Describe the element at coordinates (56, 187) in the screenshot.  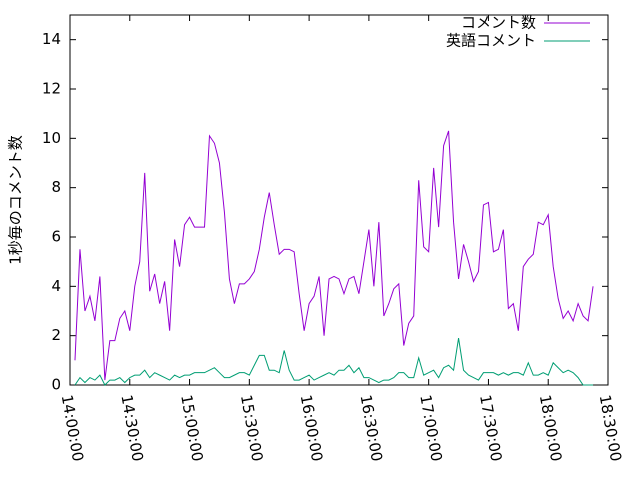
I see `y-tick-label: 8` at that location.